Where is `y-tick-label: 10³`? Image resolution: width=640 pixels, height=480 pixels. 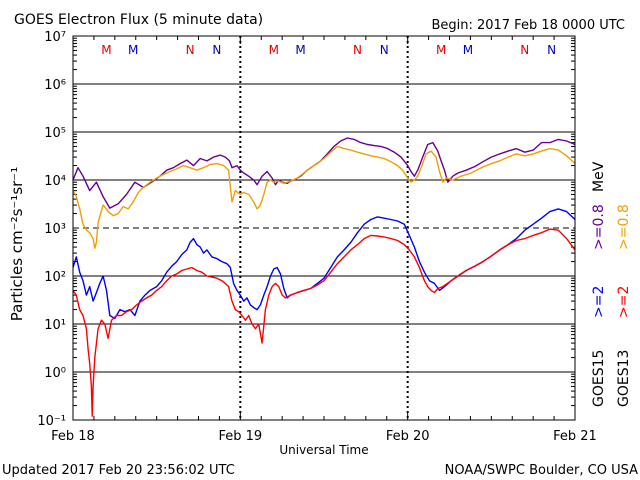 y-tick-label: 10³ is located at coordinates (55, 229).